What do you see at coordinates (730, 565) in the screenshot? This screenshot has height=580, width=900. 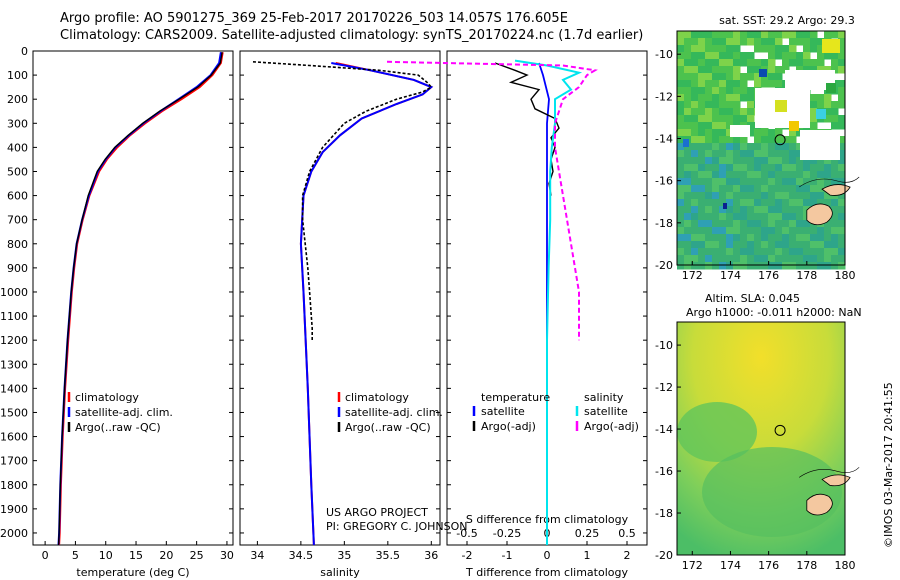 I see `lon-tick-label: 174` at bounding box center [730, 565].